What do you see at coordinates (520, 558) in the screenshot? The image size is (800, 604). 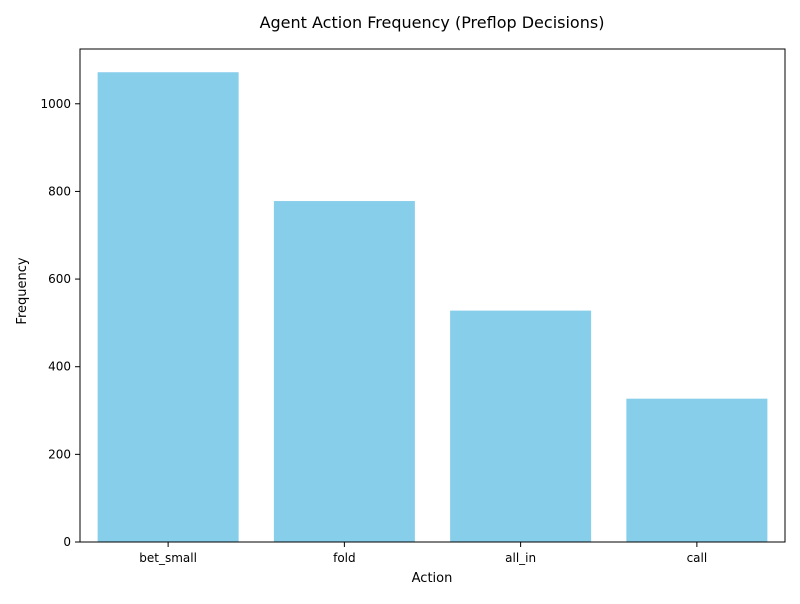 I see `x-tick-label: all_in` at bounding box center [520, 558].